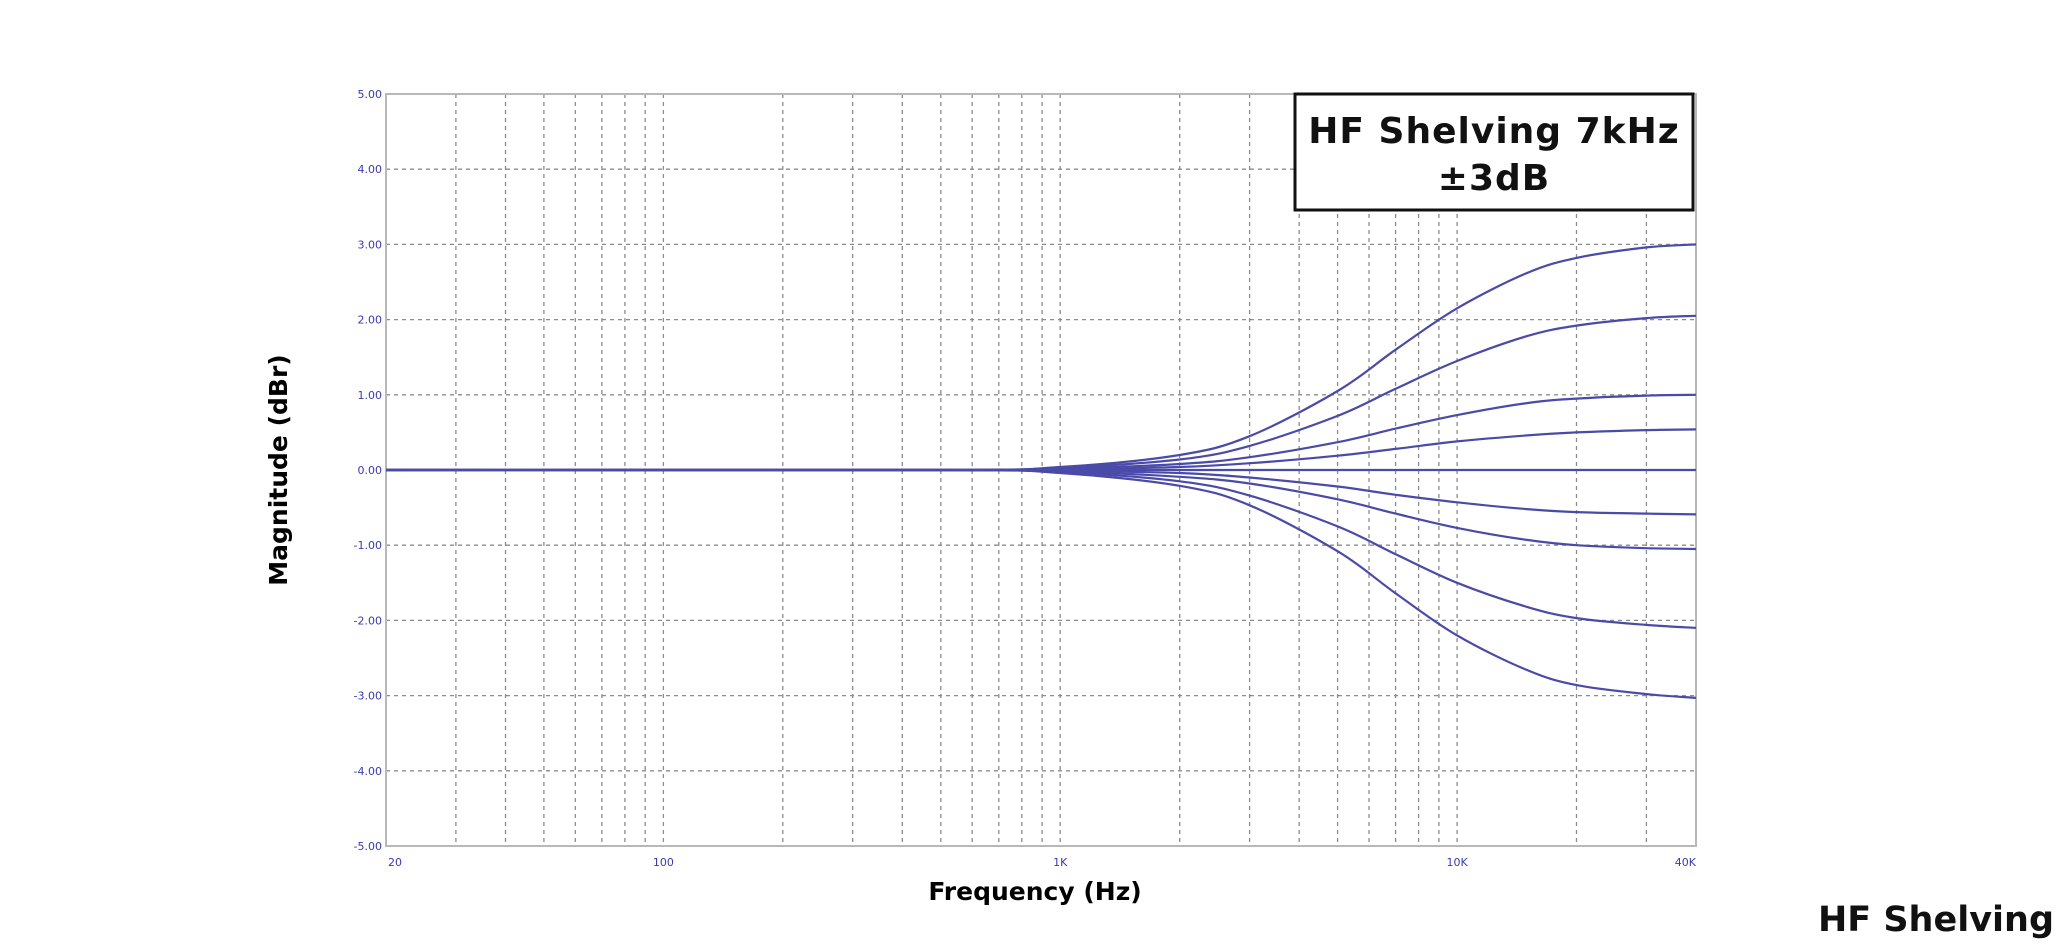 The image size is (2072, 950). What do you see at coordinates (370, 94) in the screenshot?
I see `y-tick-label: 5.00` at bounding box center [370, 94].